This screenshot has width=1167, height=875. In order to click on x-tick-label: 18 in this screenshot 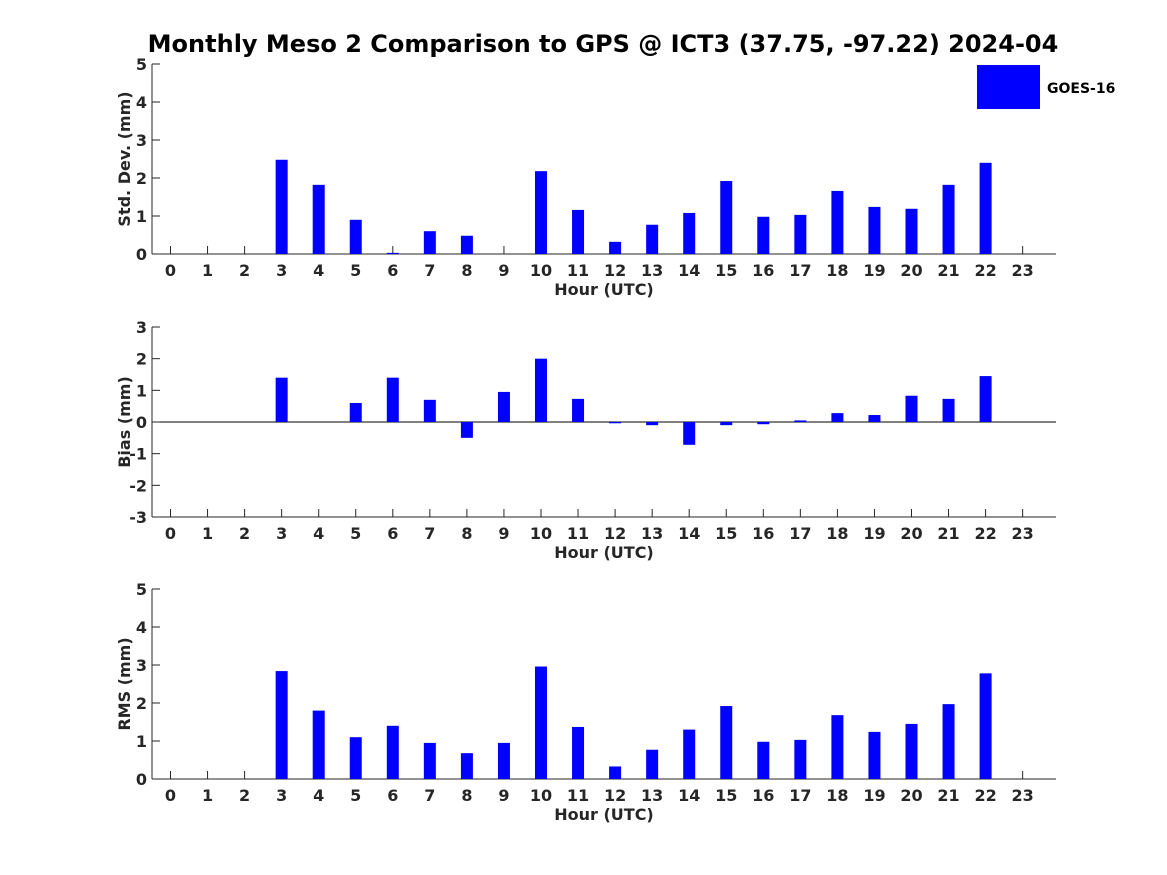, I will do `click(837, 795)`.